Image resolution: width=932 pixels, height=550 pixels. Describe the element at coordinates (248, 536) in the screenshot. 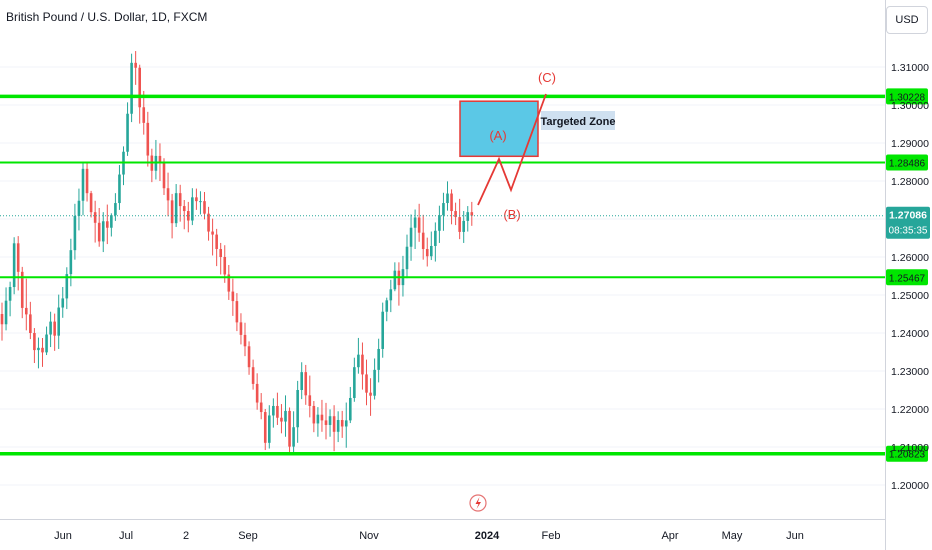

I see `x-tick-label: Sep` at that location.